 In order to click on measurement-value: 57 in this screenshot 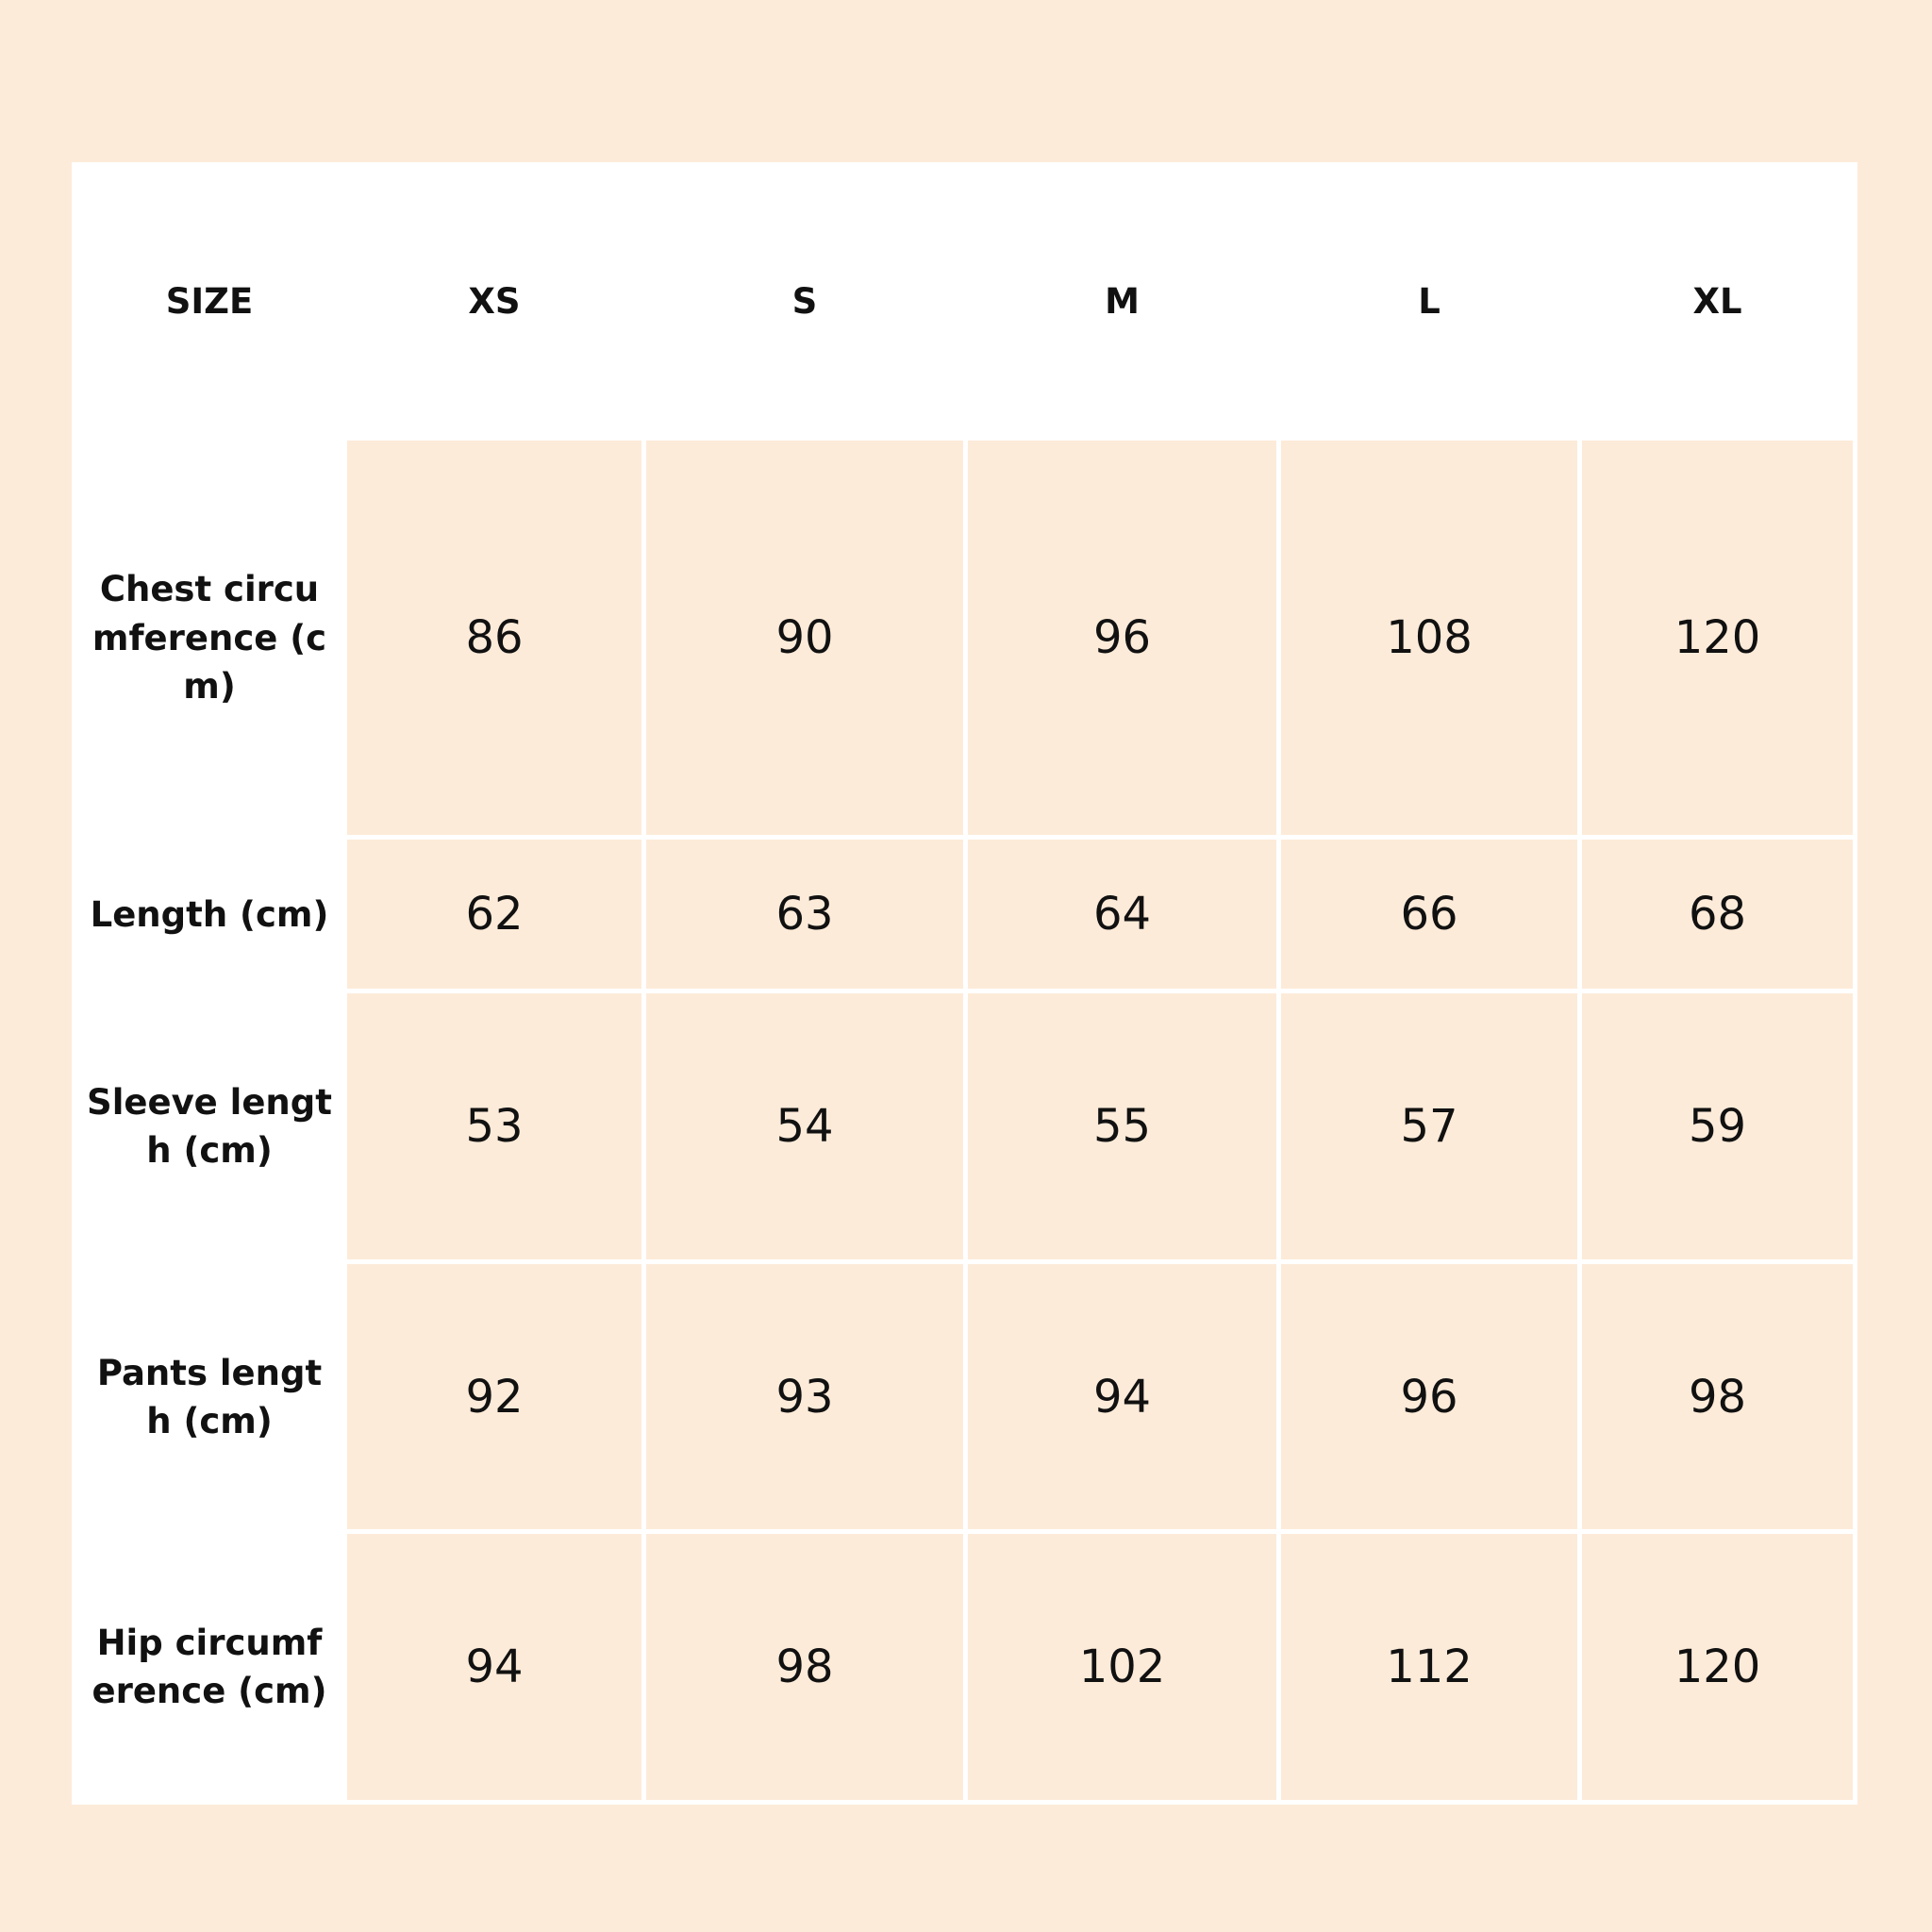, I will do `click(1429, 1126)`.